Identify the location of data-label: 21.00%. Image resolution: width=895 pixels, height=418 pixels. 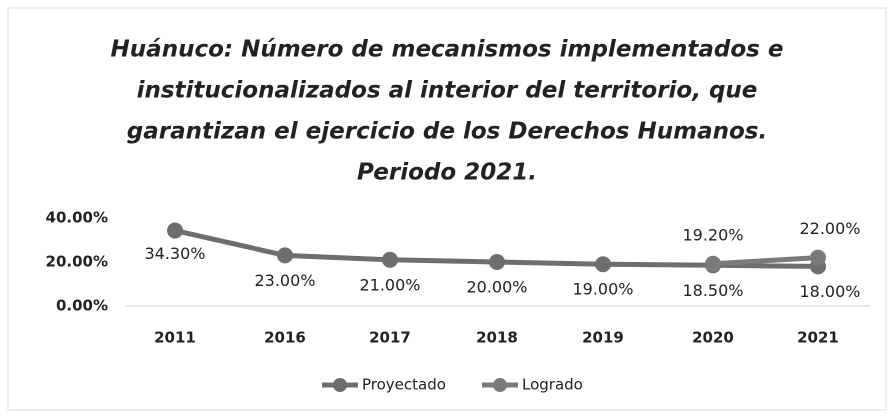
(389, 284).